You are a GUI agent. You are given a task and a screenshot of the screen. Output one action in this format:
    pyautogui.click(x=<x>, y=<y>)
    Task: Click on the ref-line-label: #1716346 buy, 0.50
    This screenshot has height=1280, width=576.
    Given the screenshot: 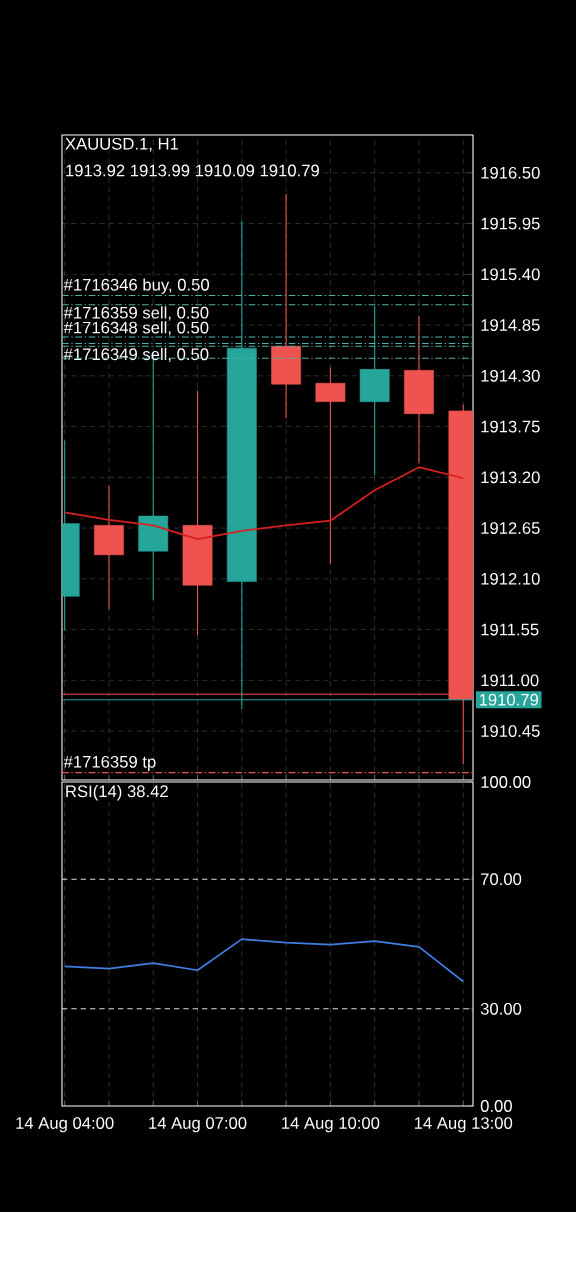 What is the action you would take?
    pyautogui.click(x=136, y=286)
    